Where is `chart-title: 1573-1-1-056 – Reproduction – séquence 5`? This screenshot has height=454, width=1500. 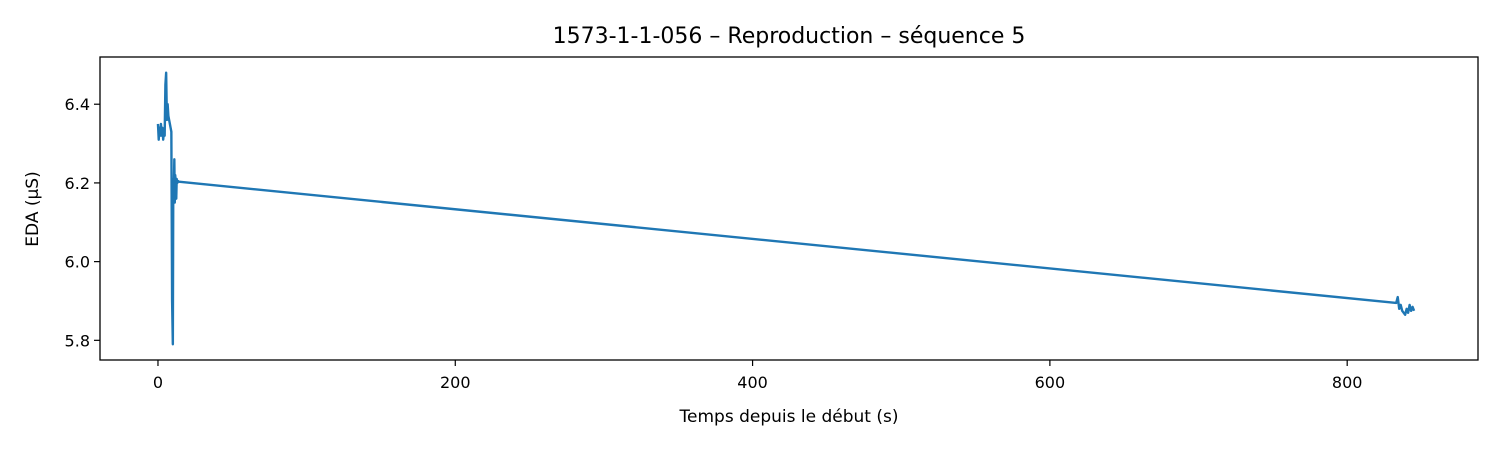 chart-title: 1573-1-1-056 – Reproduction – séquence 5 is located at coordinates (789, 36).